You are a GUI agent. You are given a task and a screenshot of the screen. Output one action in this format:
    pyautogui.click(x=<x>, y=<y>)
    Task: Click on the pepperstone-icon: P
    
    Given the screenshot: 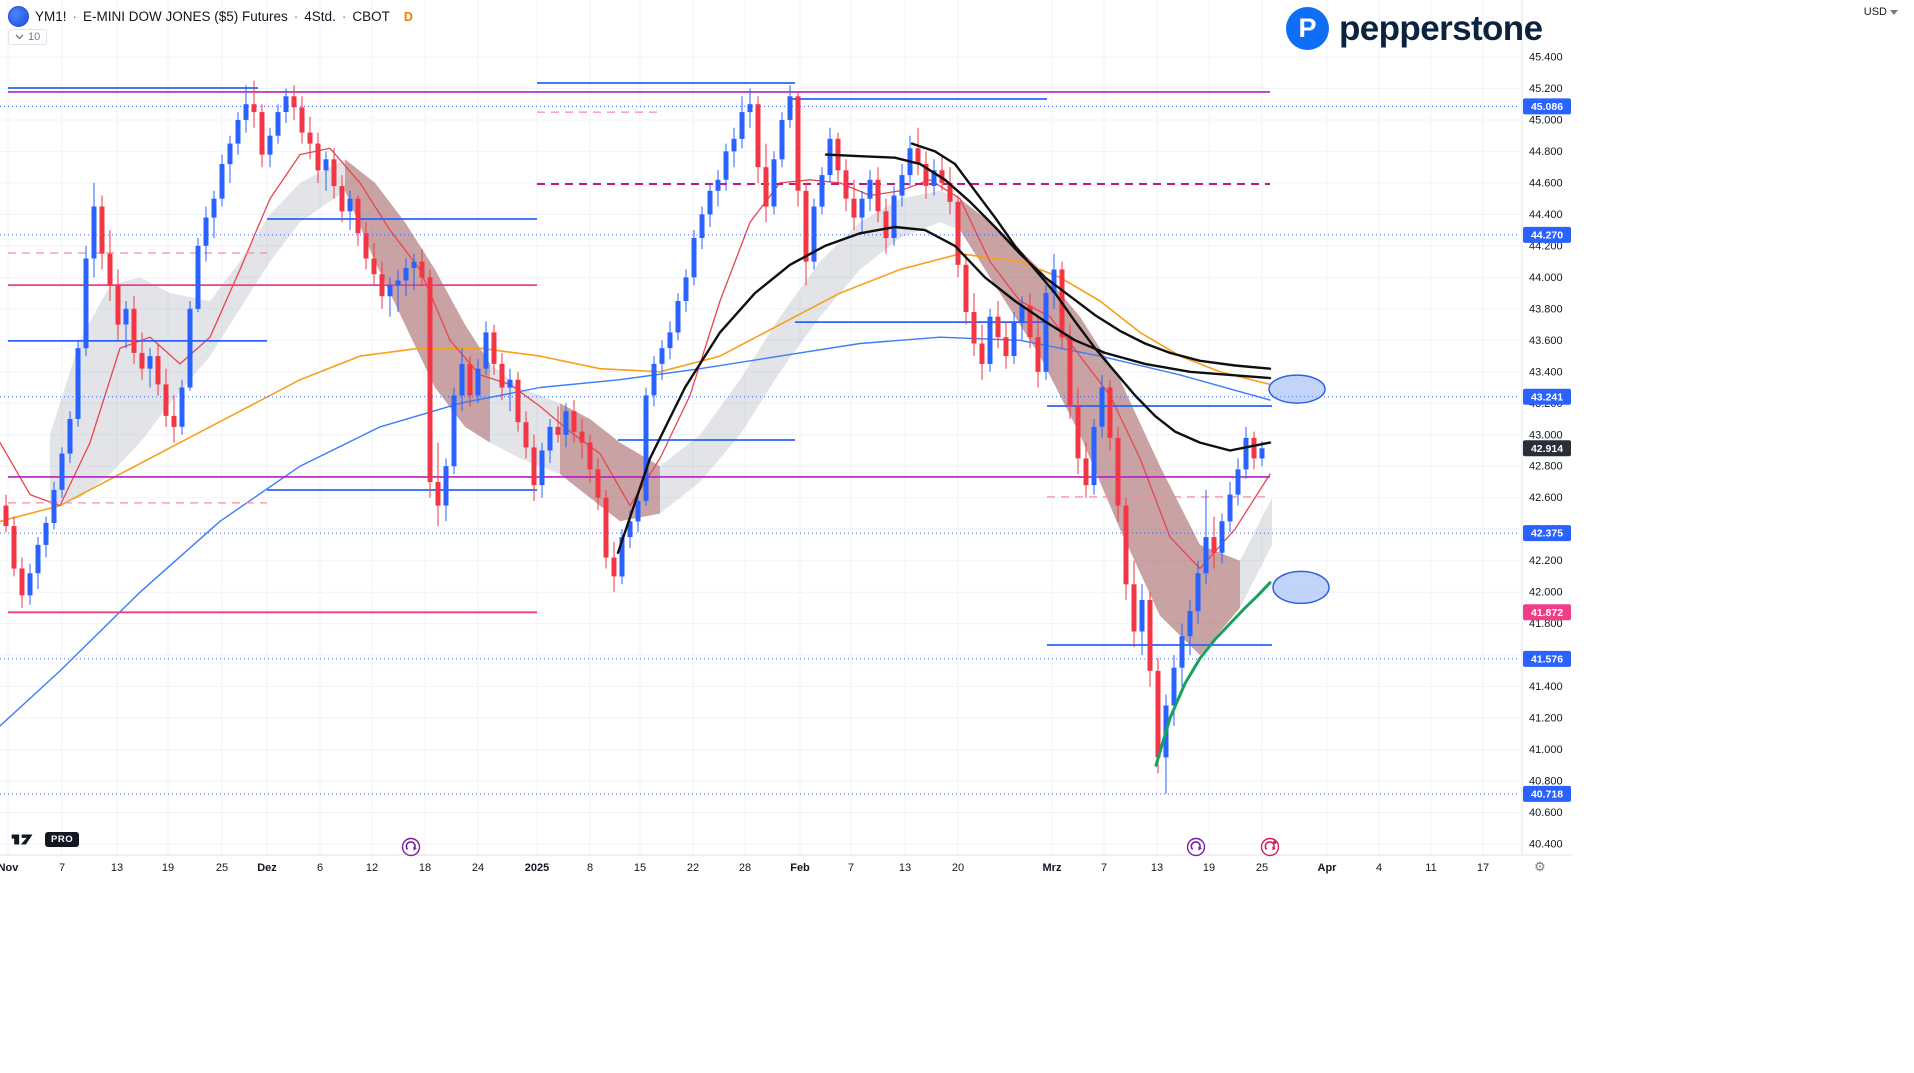 What is the action you would take?
    pyautogui.click(x=1307, y=28)
    